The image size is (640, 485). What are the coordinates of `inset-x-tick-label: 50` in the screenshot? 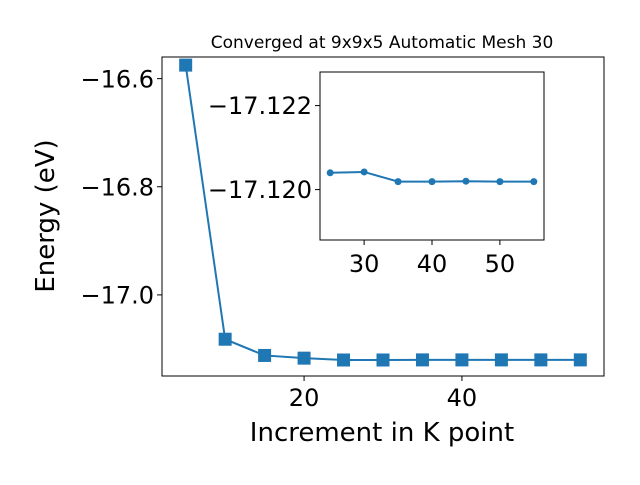 It's located at (500, 264).